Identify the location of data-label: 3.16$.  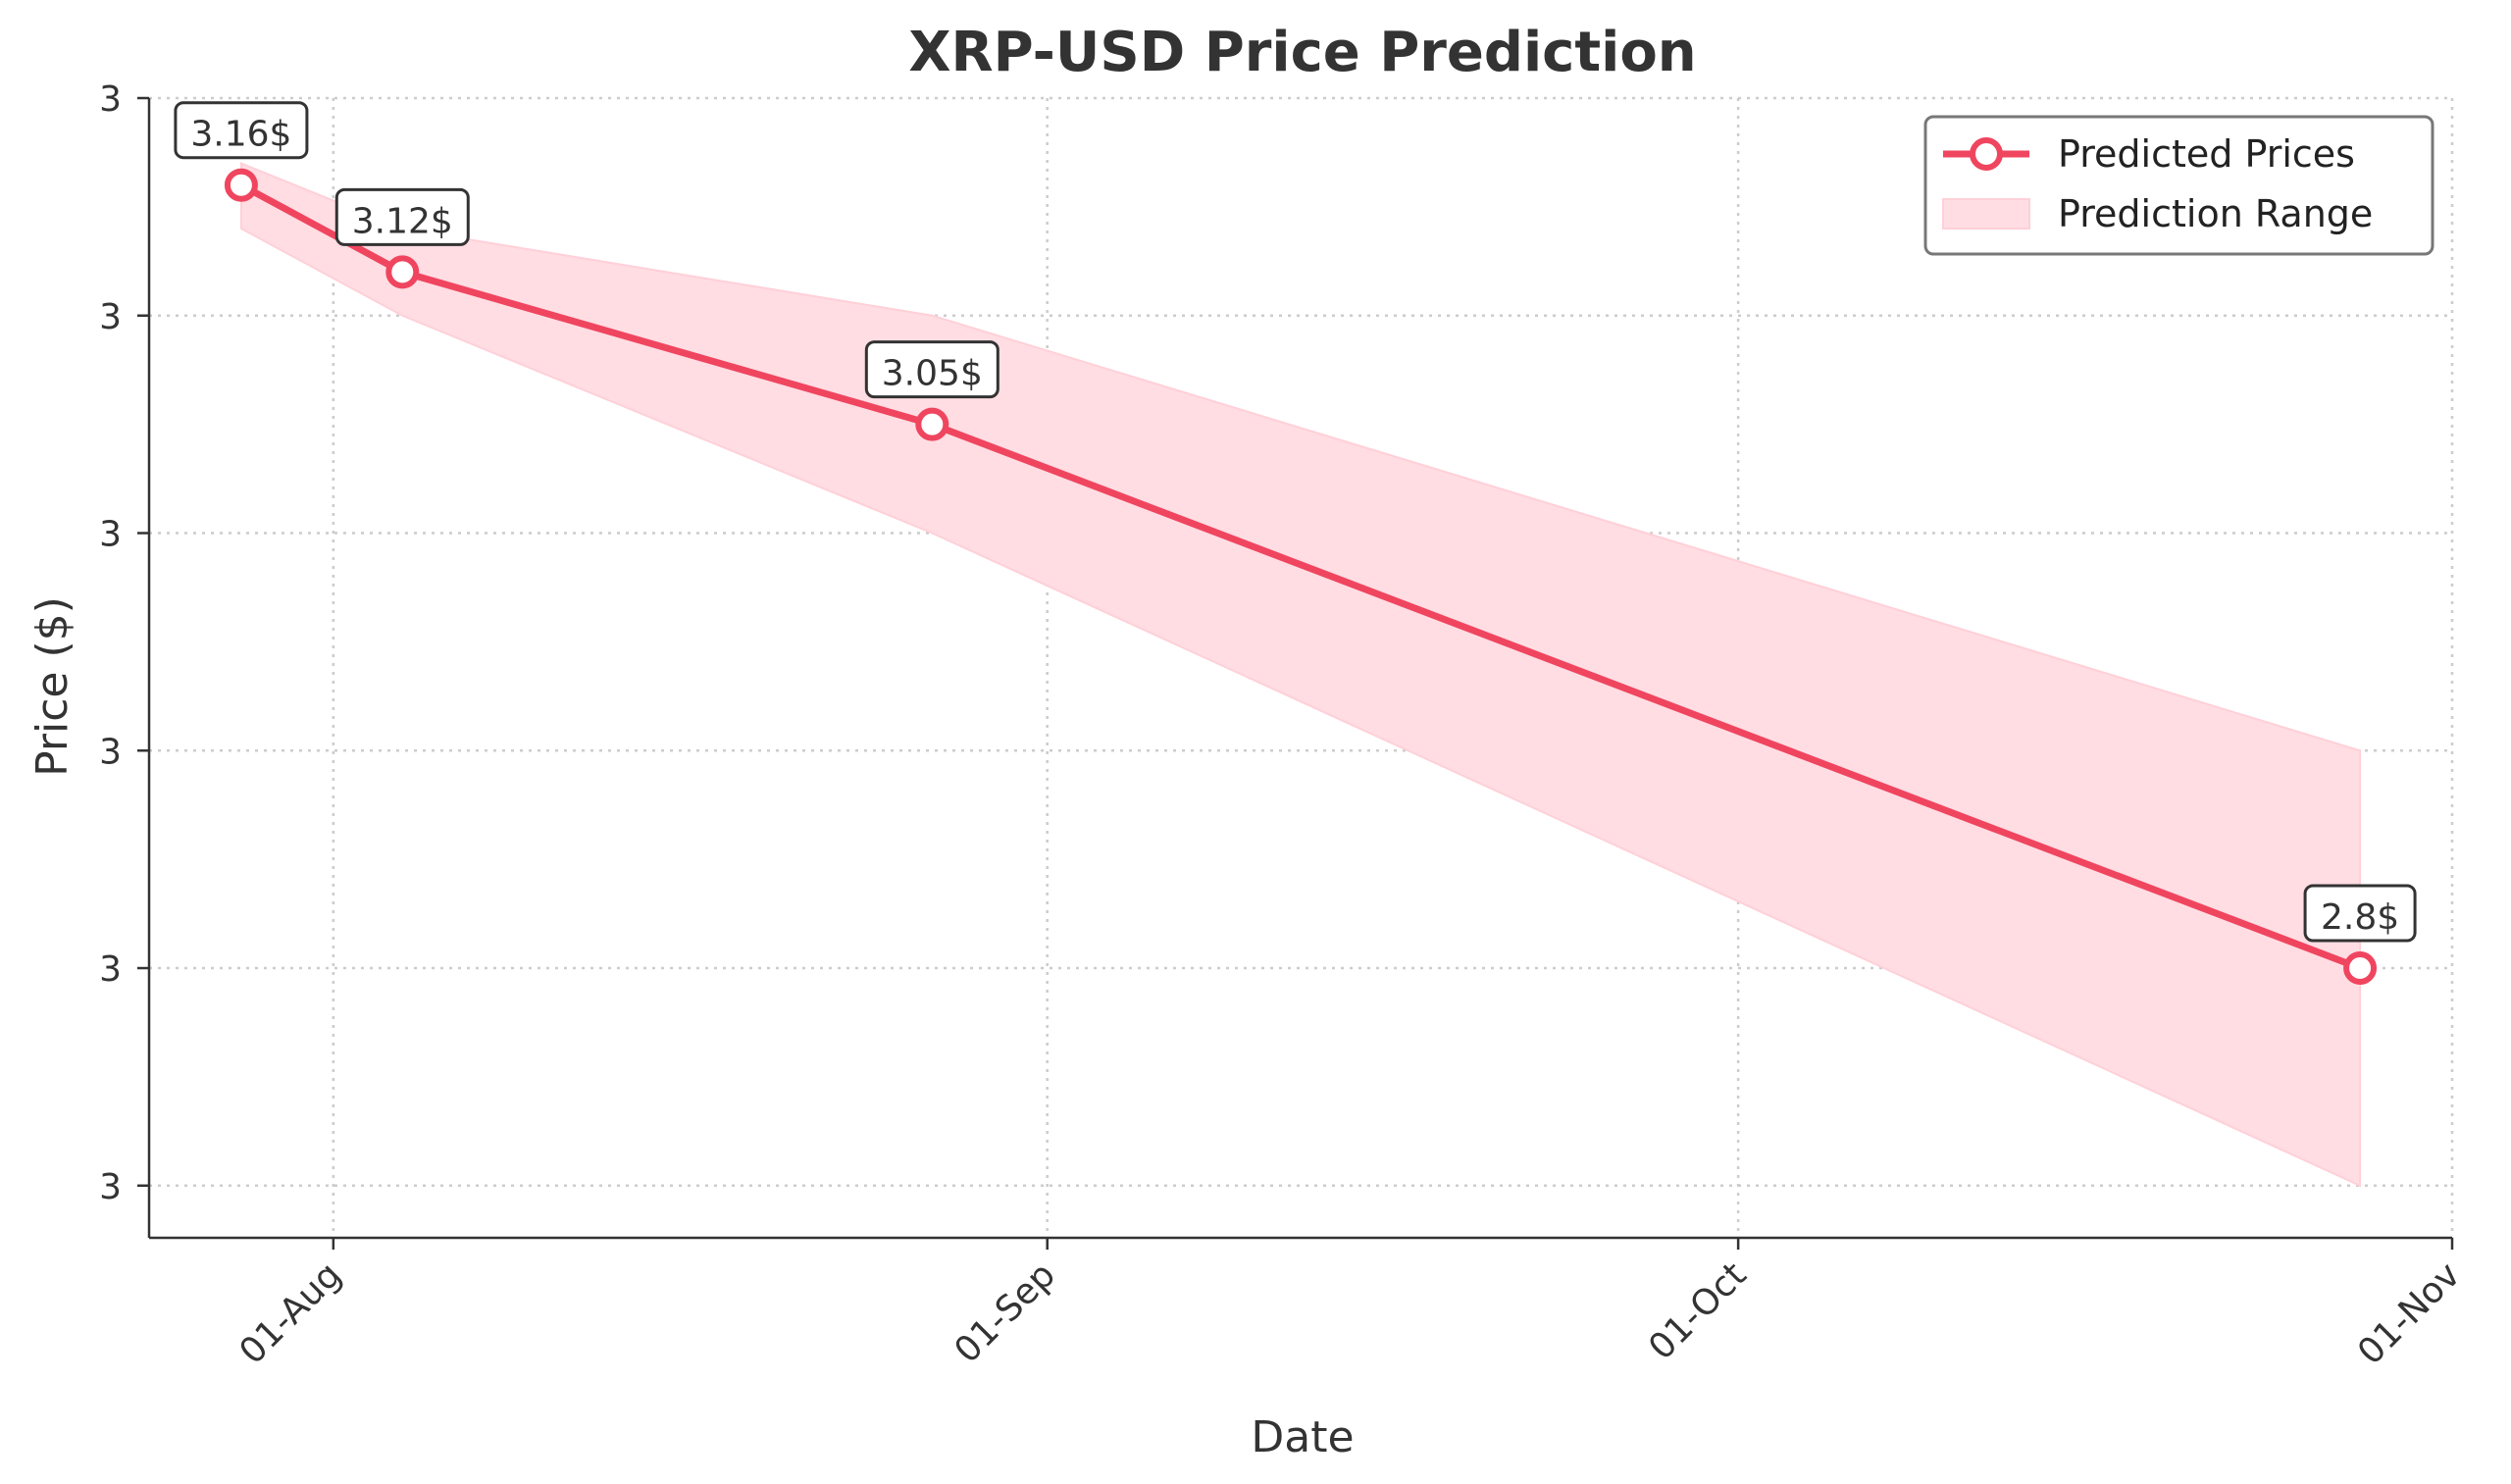
(240, 135).